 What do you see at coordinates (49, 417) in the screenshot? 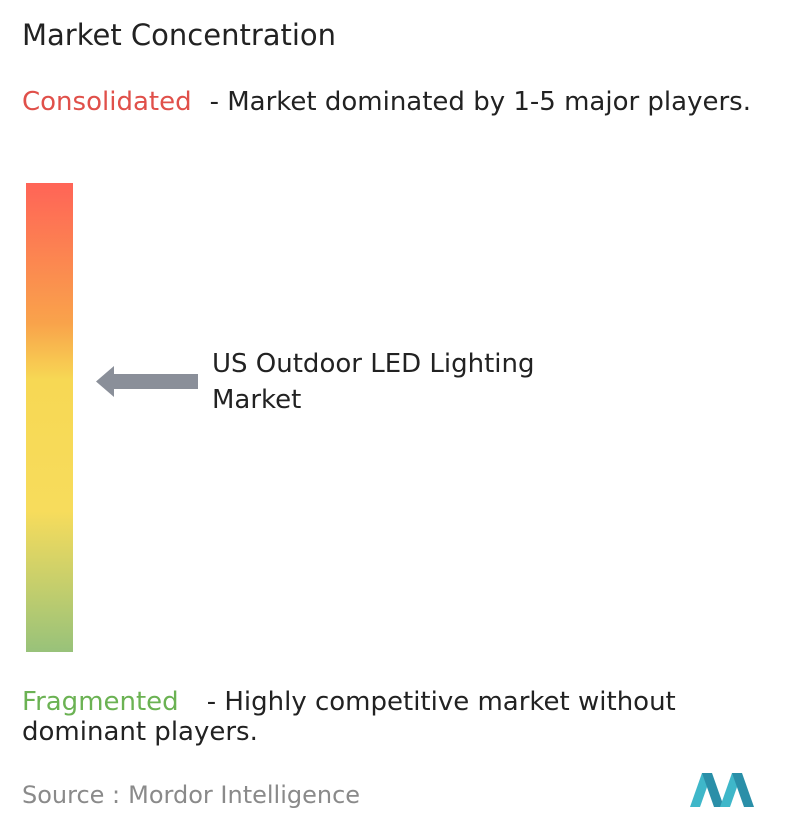
I see `concentration-bar` at bounding box center [49, 417].